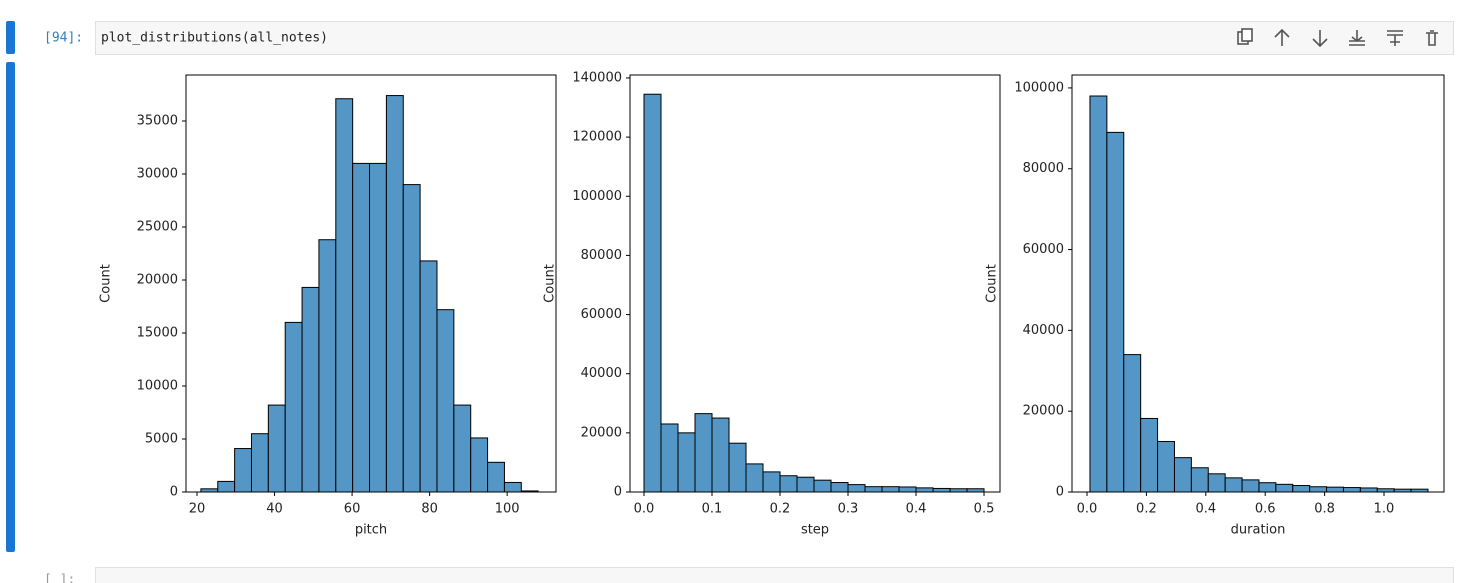 The height and width of the screenshot is (583, 1462). I want to click on y-tick-label: 15000, so click(157, 333).